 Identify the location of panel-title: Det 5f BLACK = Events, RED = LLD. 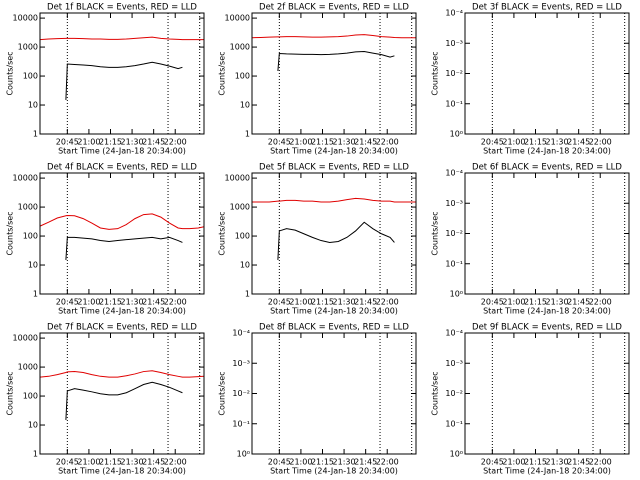
(334, 168).